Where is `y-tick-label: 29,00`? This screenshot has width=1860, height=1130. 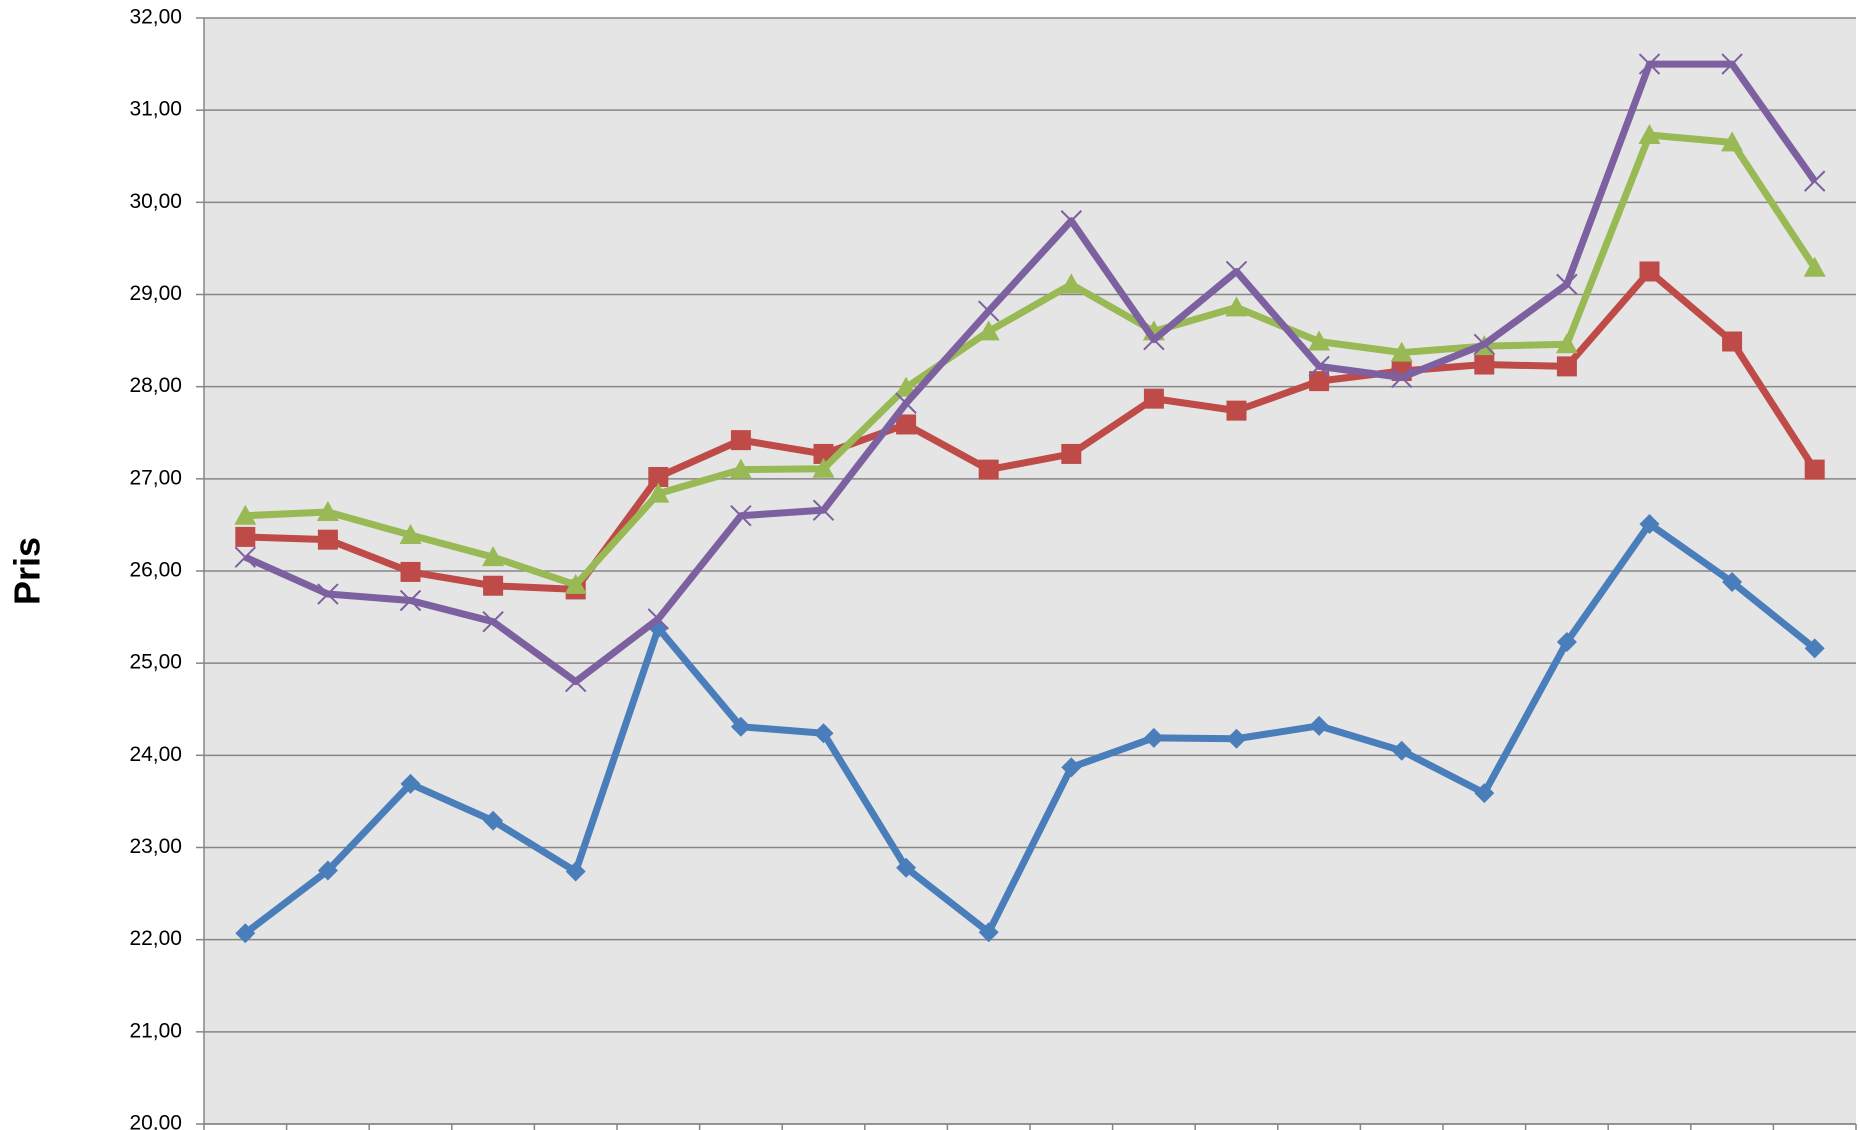 y-tick-label: 29,00 is located at coordinates (155, 293).